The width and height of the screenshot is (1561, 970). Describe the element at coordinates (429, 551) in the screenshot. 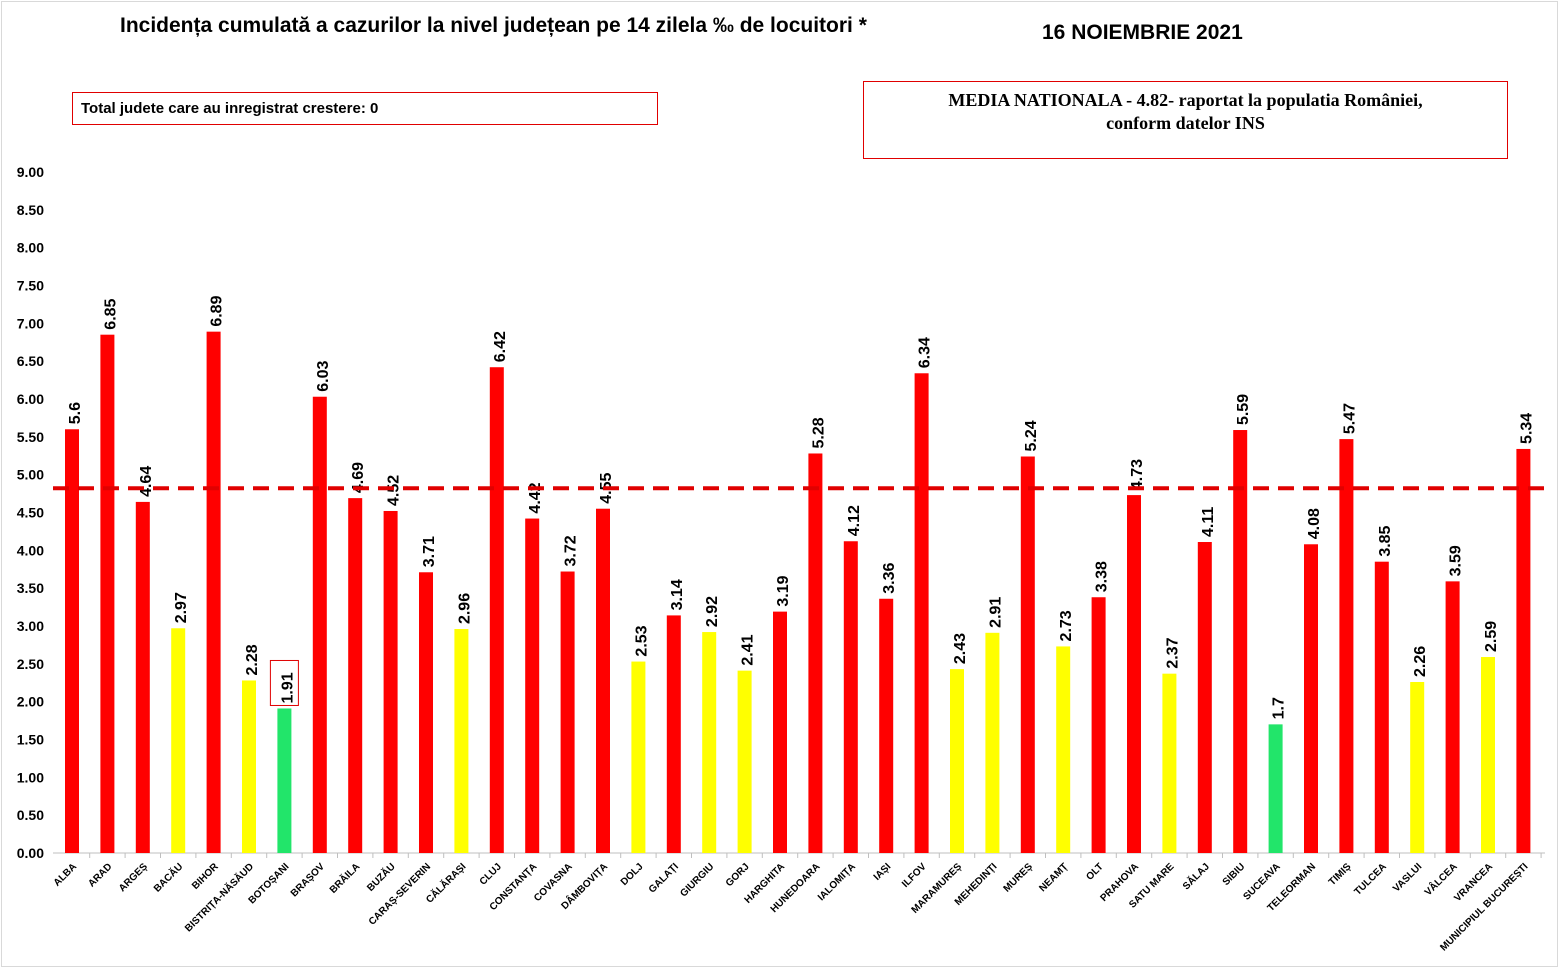

I see `data-label: 3.71` at that location.